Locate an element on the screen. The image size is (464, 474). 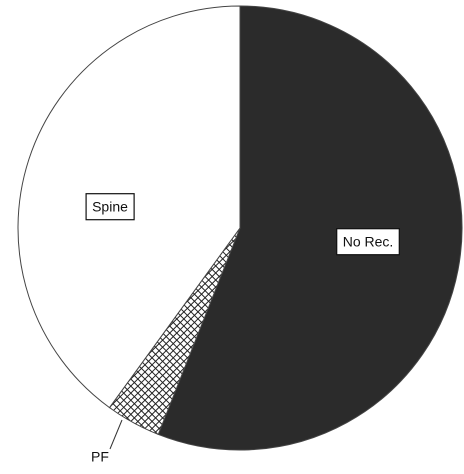
slice-label: PF is located at coordinates (100, 457).